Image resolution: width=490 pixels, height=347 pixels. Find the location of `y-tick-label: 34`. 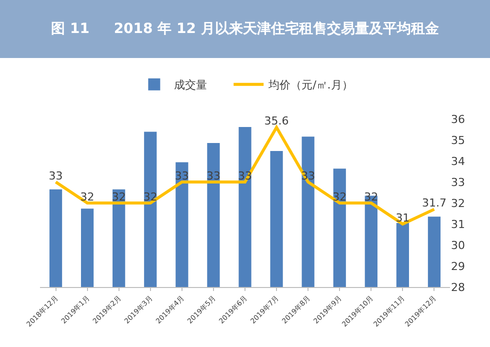

y-tick-label: 34 is located at coordinates (458, 161).